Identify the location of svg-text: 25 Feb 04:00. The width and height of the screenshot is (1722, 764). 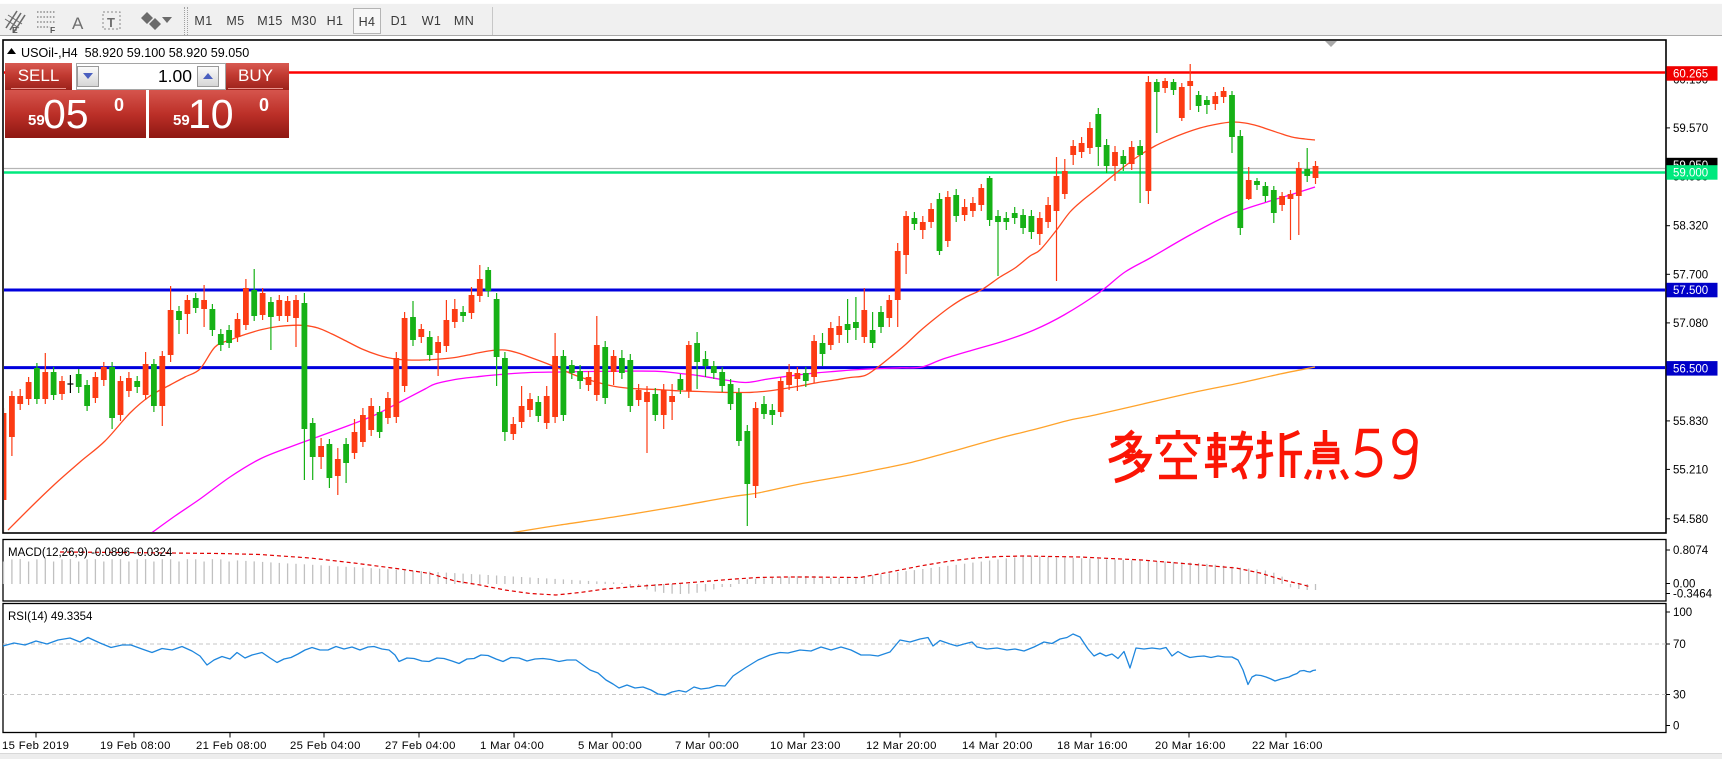
(325, 746).